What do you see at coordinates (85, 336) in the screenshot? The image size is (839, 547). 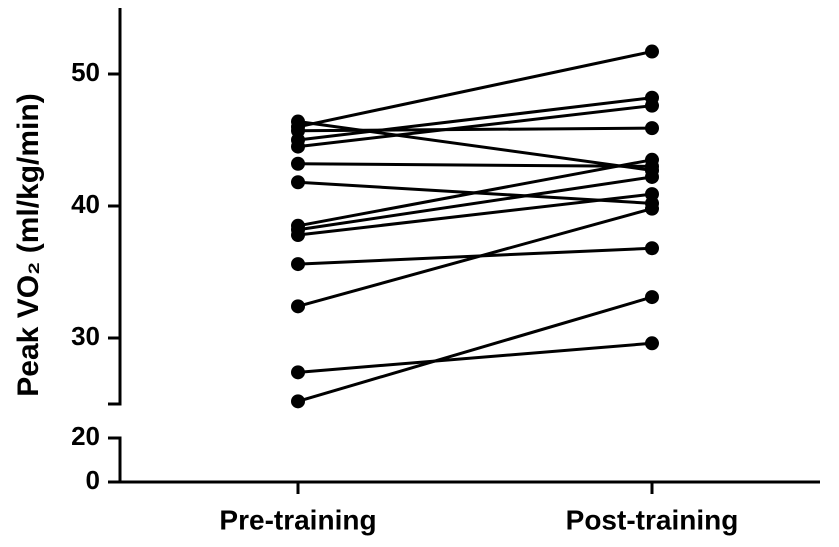 I see `y-tick-label: 30` at bounding box center [85, 336].